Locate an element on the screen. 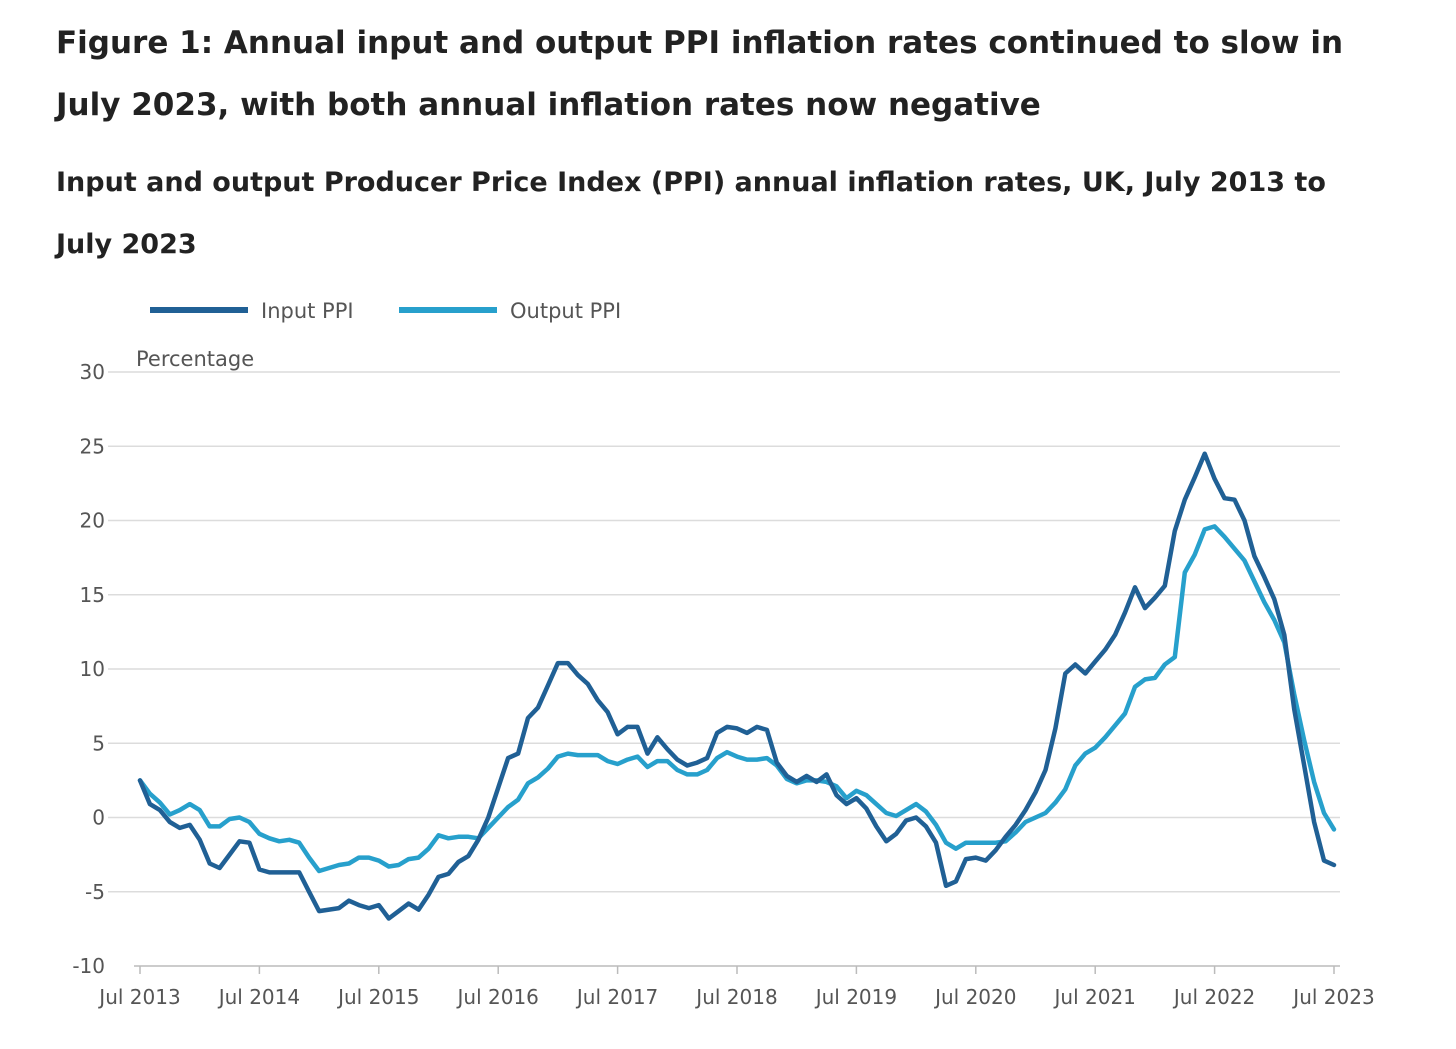 Image resolution: width=1456 pixels, height=1049 pixels. x-tick-label: Jul 2018 is located at coordinates (735, 997).